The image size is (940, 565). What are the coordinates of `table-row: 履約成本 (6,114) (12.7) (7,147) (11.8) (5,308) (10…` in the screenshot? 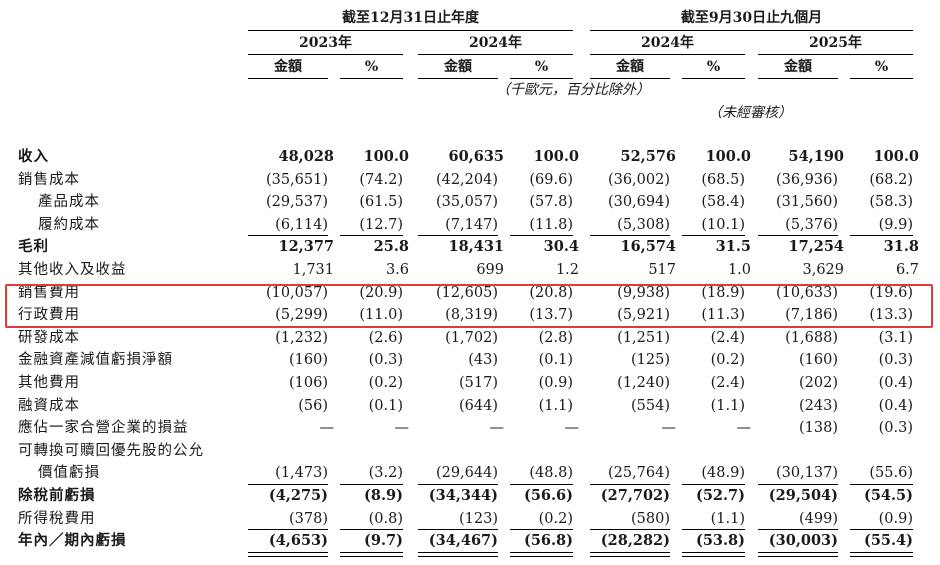 It's located at (470, 225).